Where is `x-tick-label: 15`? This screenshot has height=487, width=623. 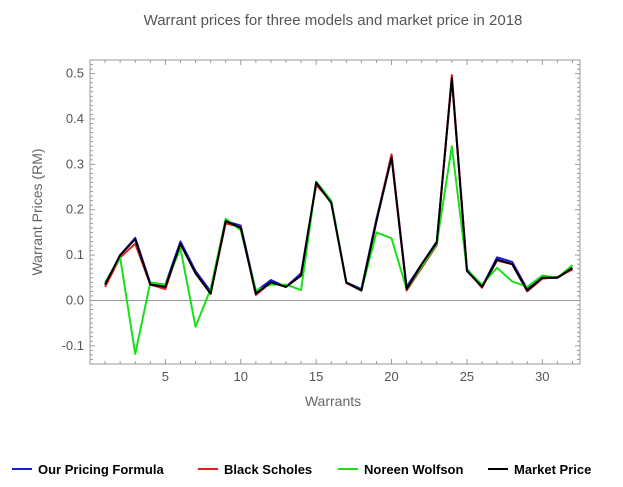
x-tick-label: 15 is located at coordinates (316, 376).